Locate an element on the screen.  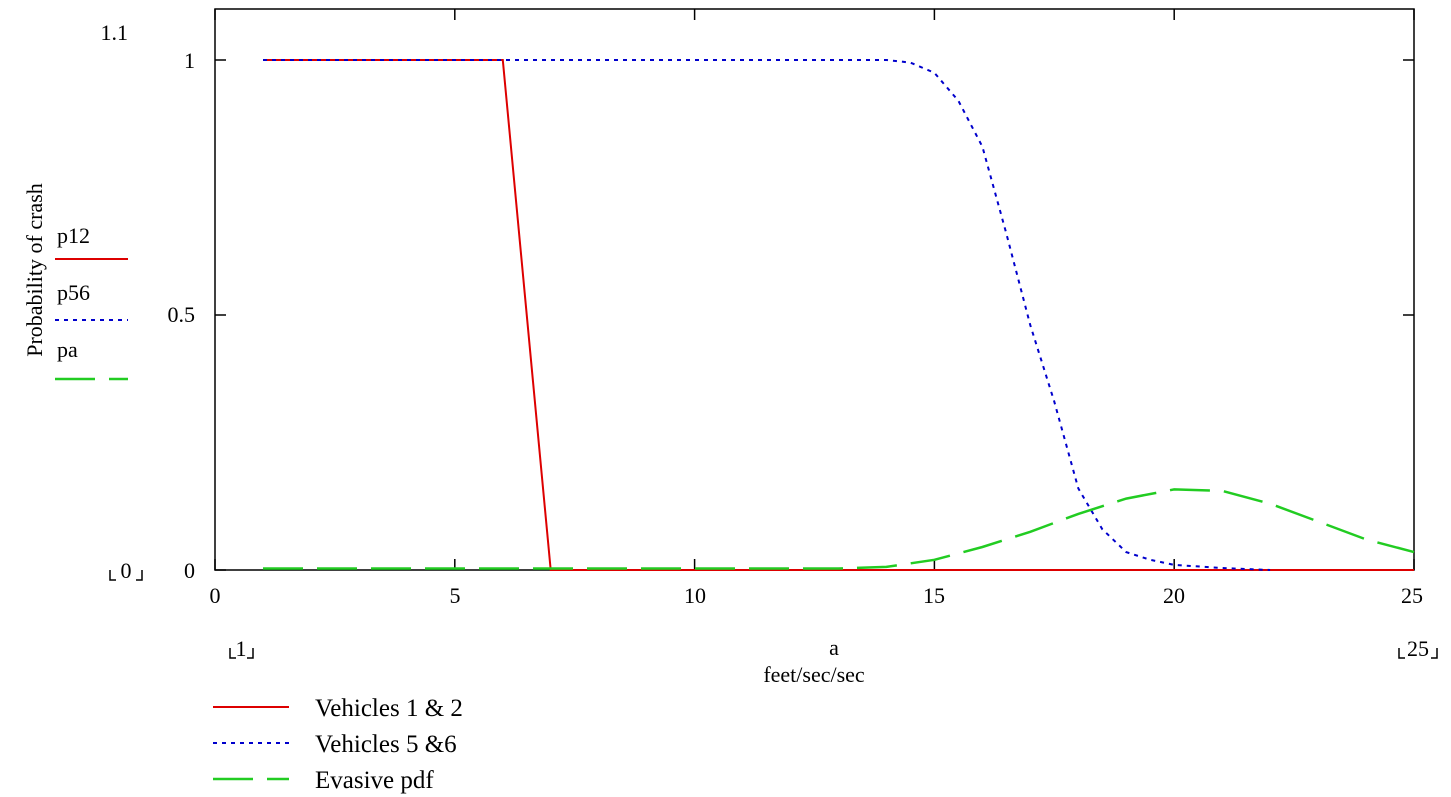
x-min-marker-left-bracket is located at coordinates (232, 653).